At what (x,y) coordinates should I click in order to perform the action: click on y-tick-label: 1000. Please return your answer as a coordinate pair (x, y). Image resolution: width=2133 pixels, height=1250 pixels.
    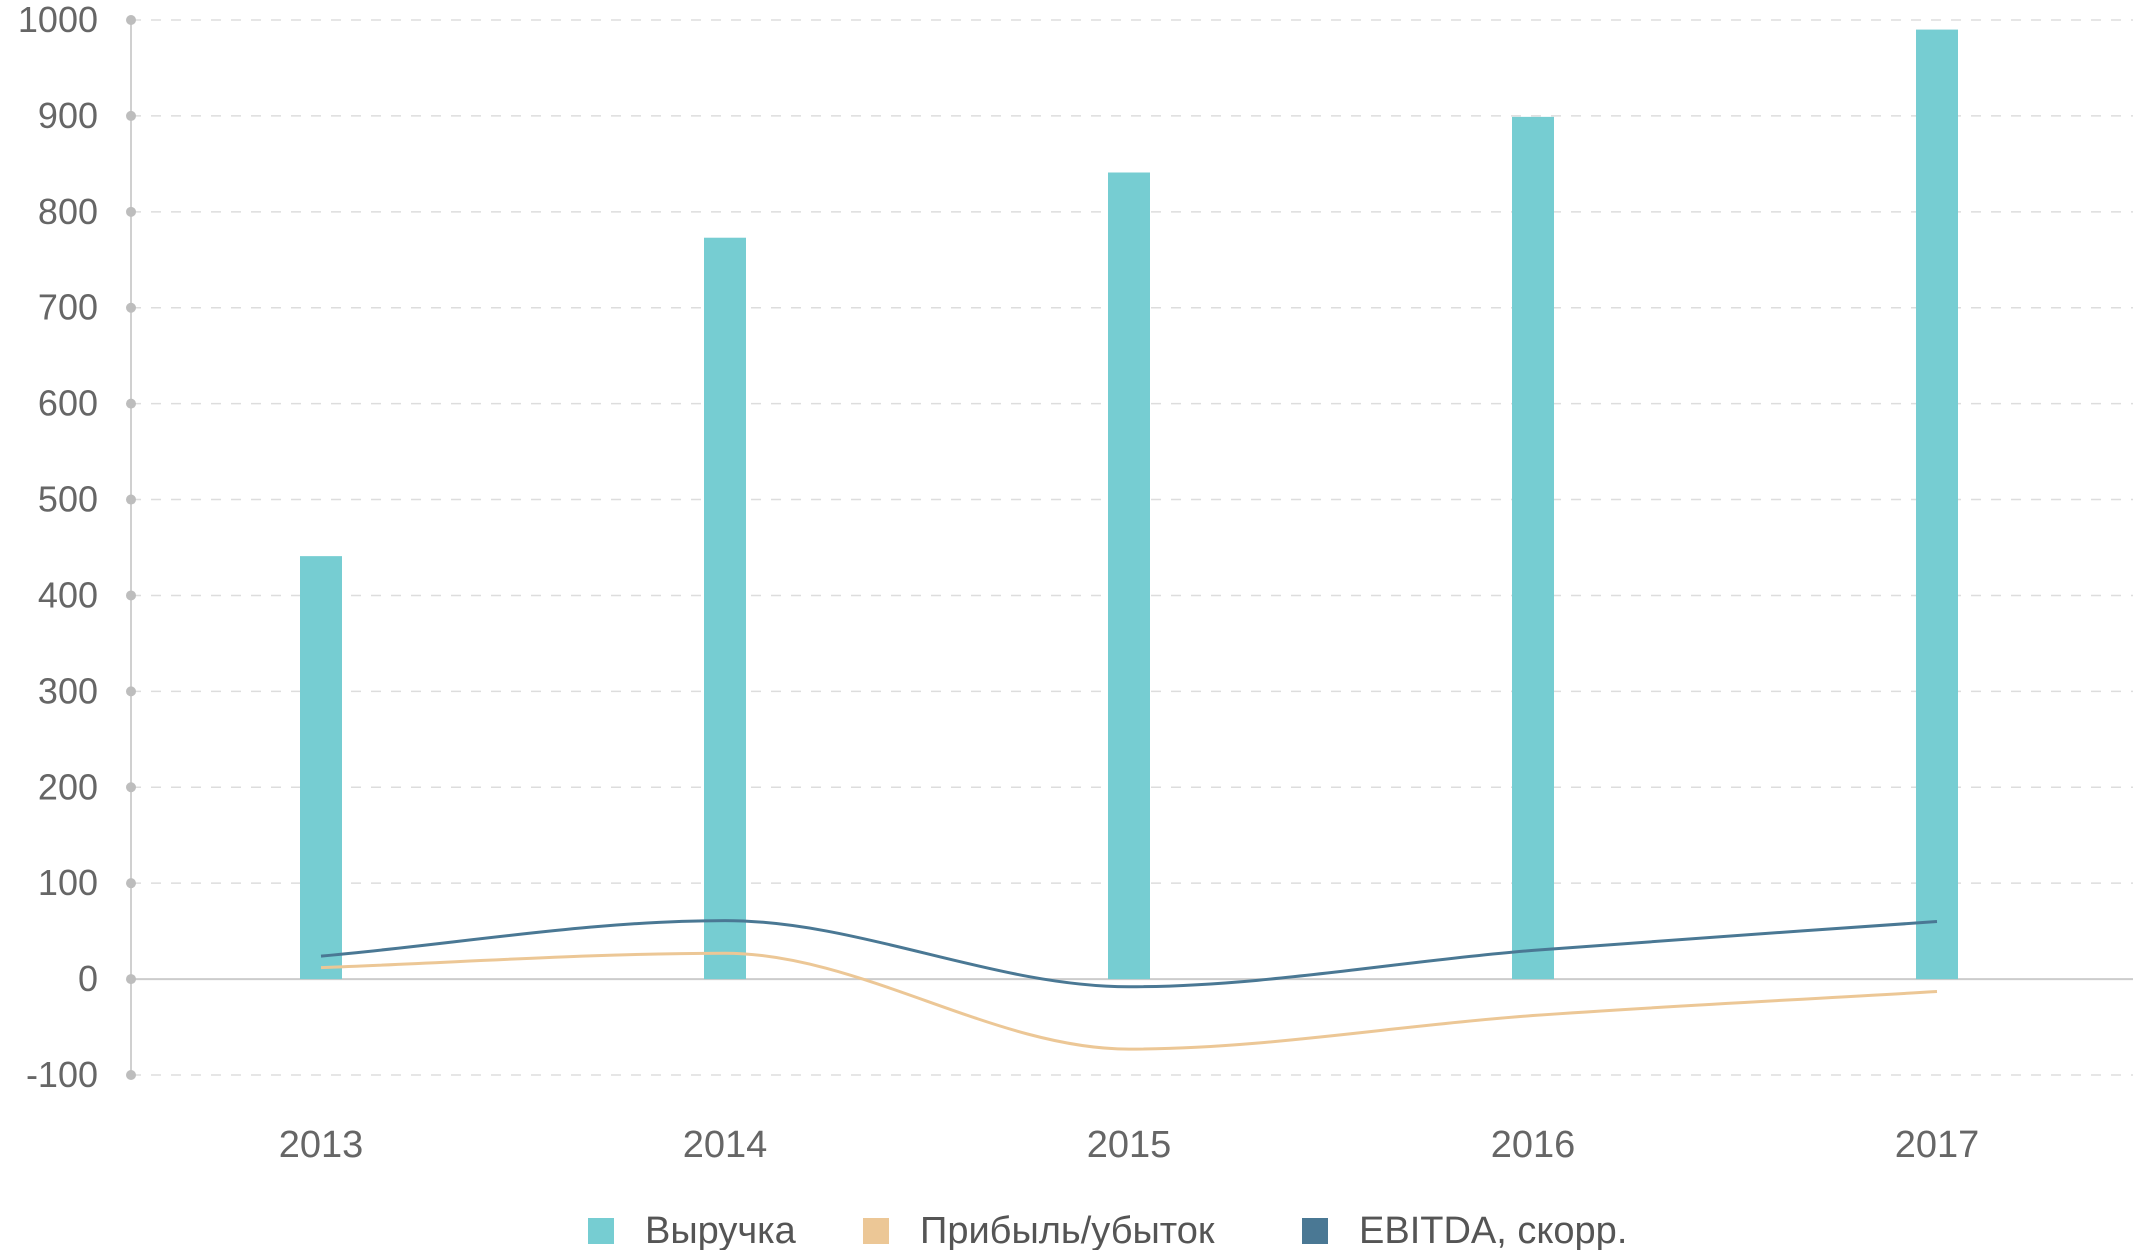
    Looking at the image, I should click on (58, 20).